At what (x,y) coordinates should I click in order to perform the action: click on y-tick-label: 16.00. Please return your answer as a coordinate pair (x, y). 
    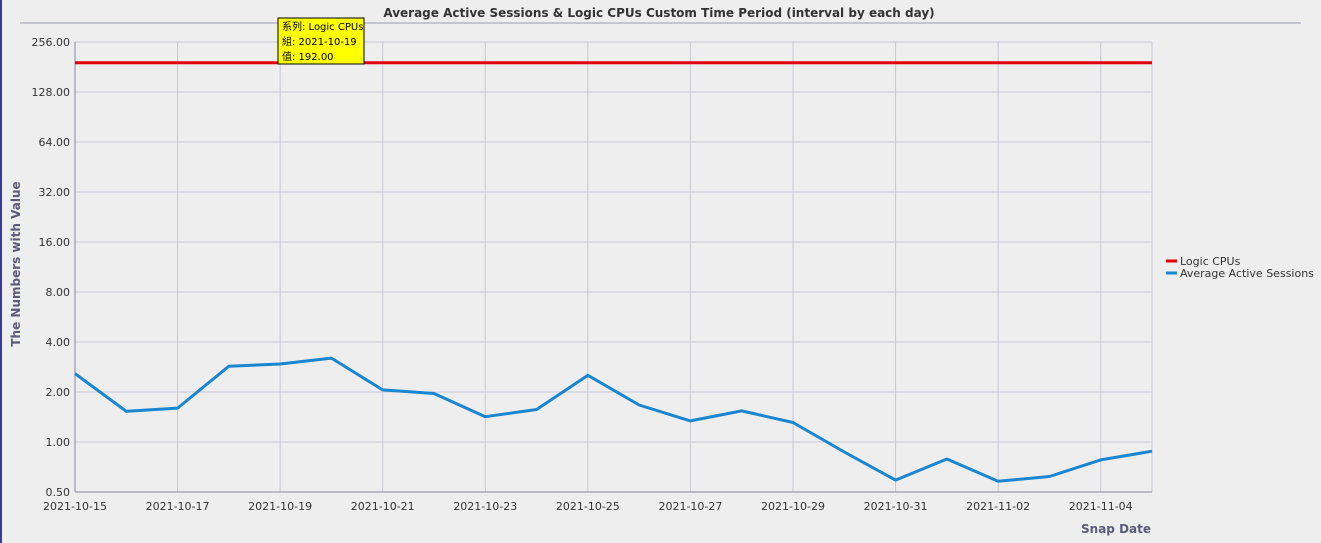
    Looking at the image, I should click on (55, 242).